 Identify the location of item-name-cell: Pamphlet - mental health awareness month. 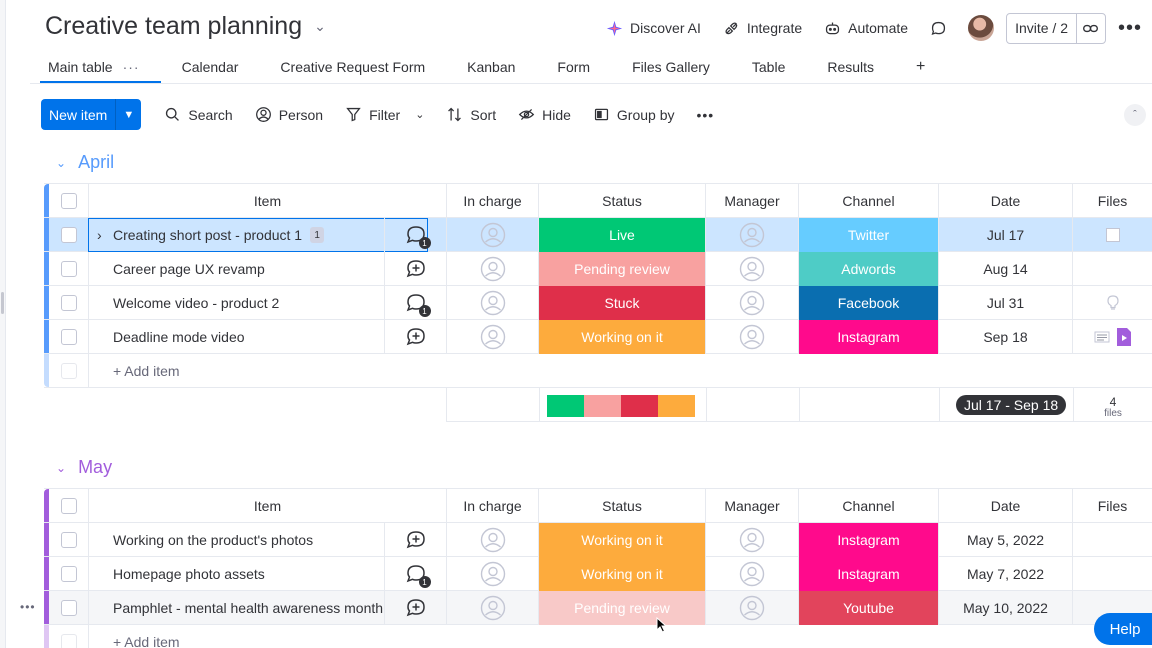
(258, 608).